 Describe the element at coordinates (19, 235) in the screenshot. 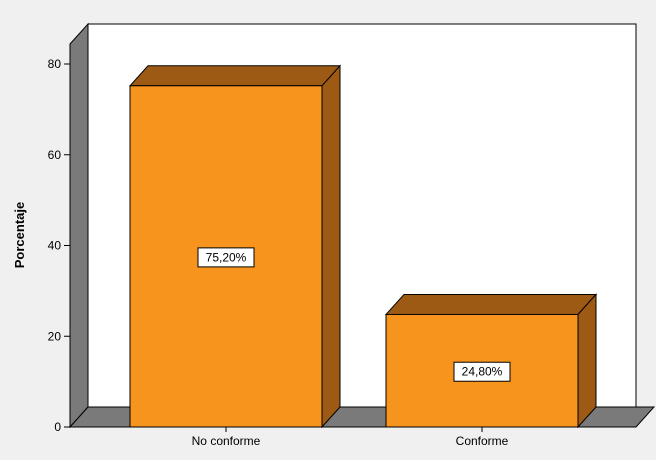

I see `y-axis-title: Porcentaje` at that location.